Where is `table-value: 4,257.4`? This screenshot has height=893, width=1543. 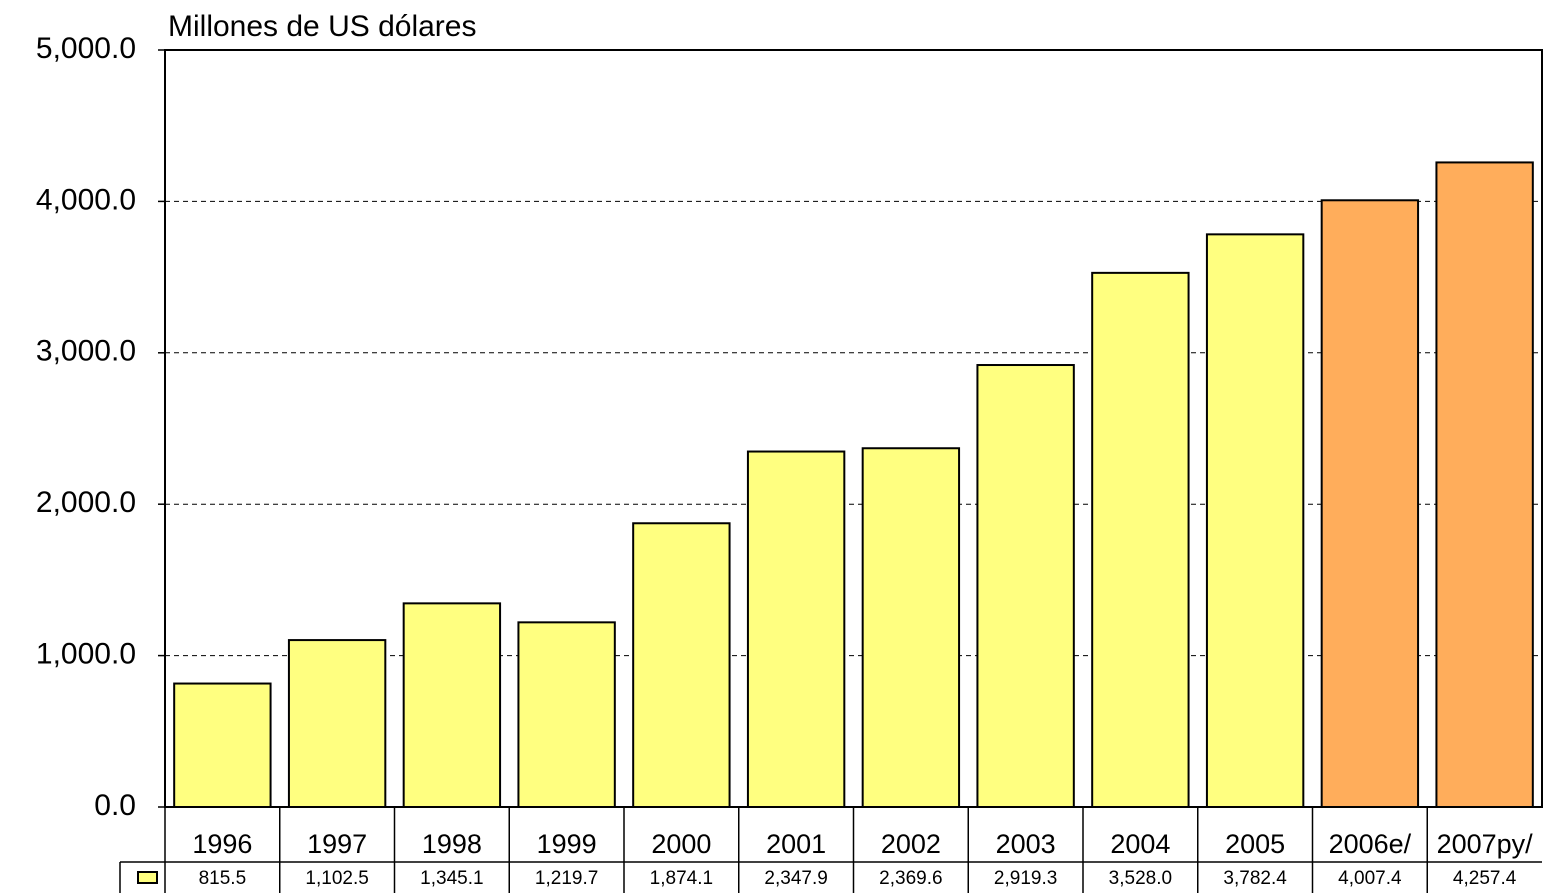 table-value: 4,257.4 is located at coordinates (1485, 878).